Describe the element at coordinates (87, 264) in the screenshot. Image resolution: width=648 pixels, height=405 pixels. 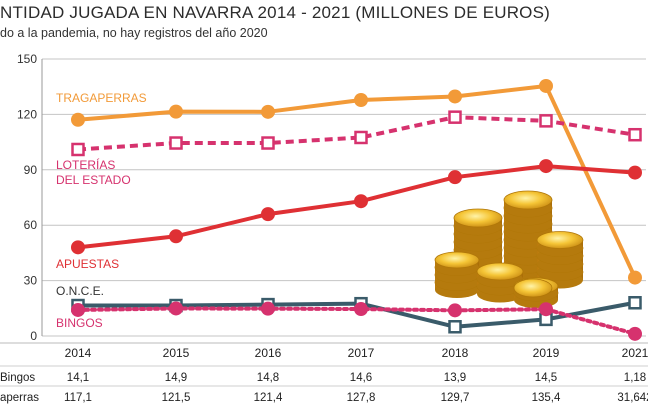
I see `series-label: APUESTAS` at that location.